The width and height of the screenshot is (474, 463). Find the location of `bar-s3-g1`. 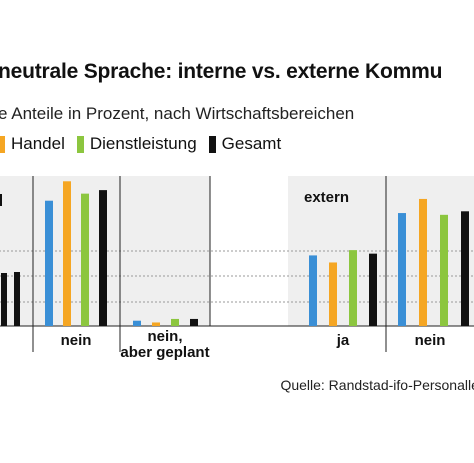

bar-s3-g1 is located at coordinates (103, 258).